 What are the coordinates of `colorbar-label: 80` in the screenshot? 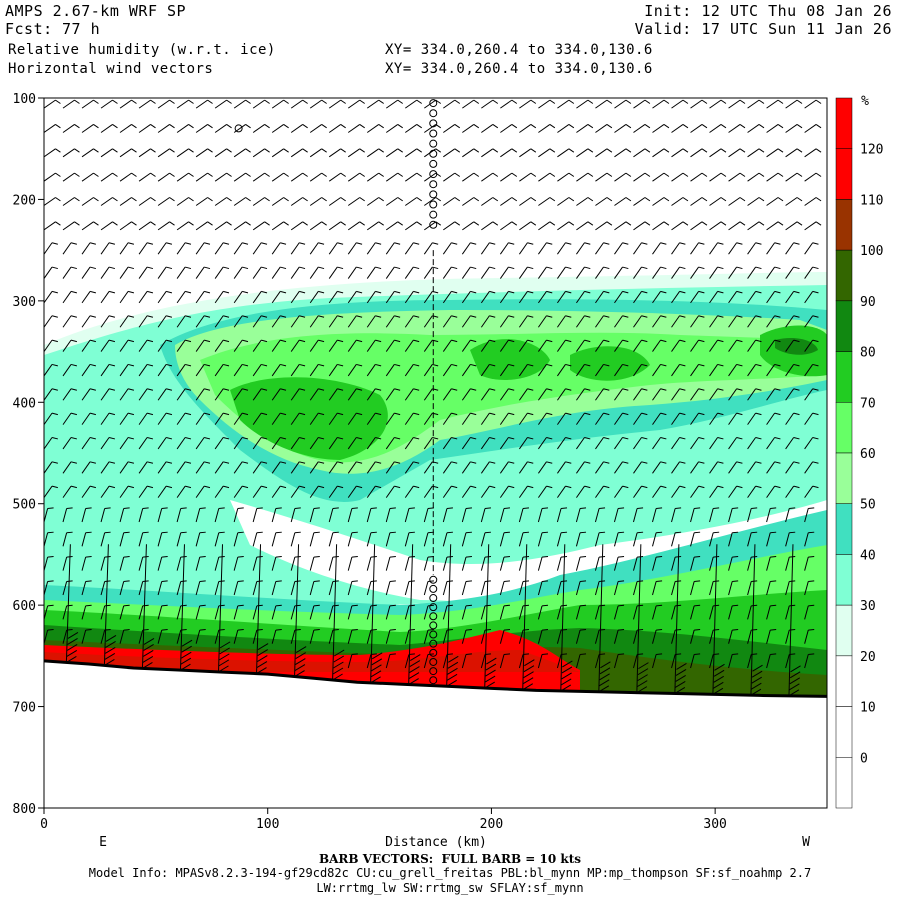 It's located at (868, 353).